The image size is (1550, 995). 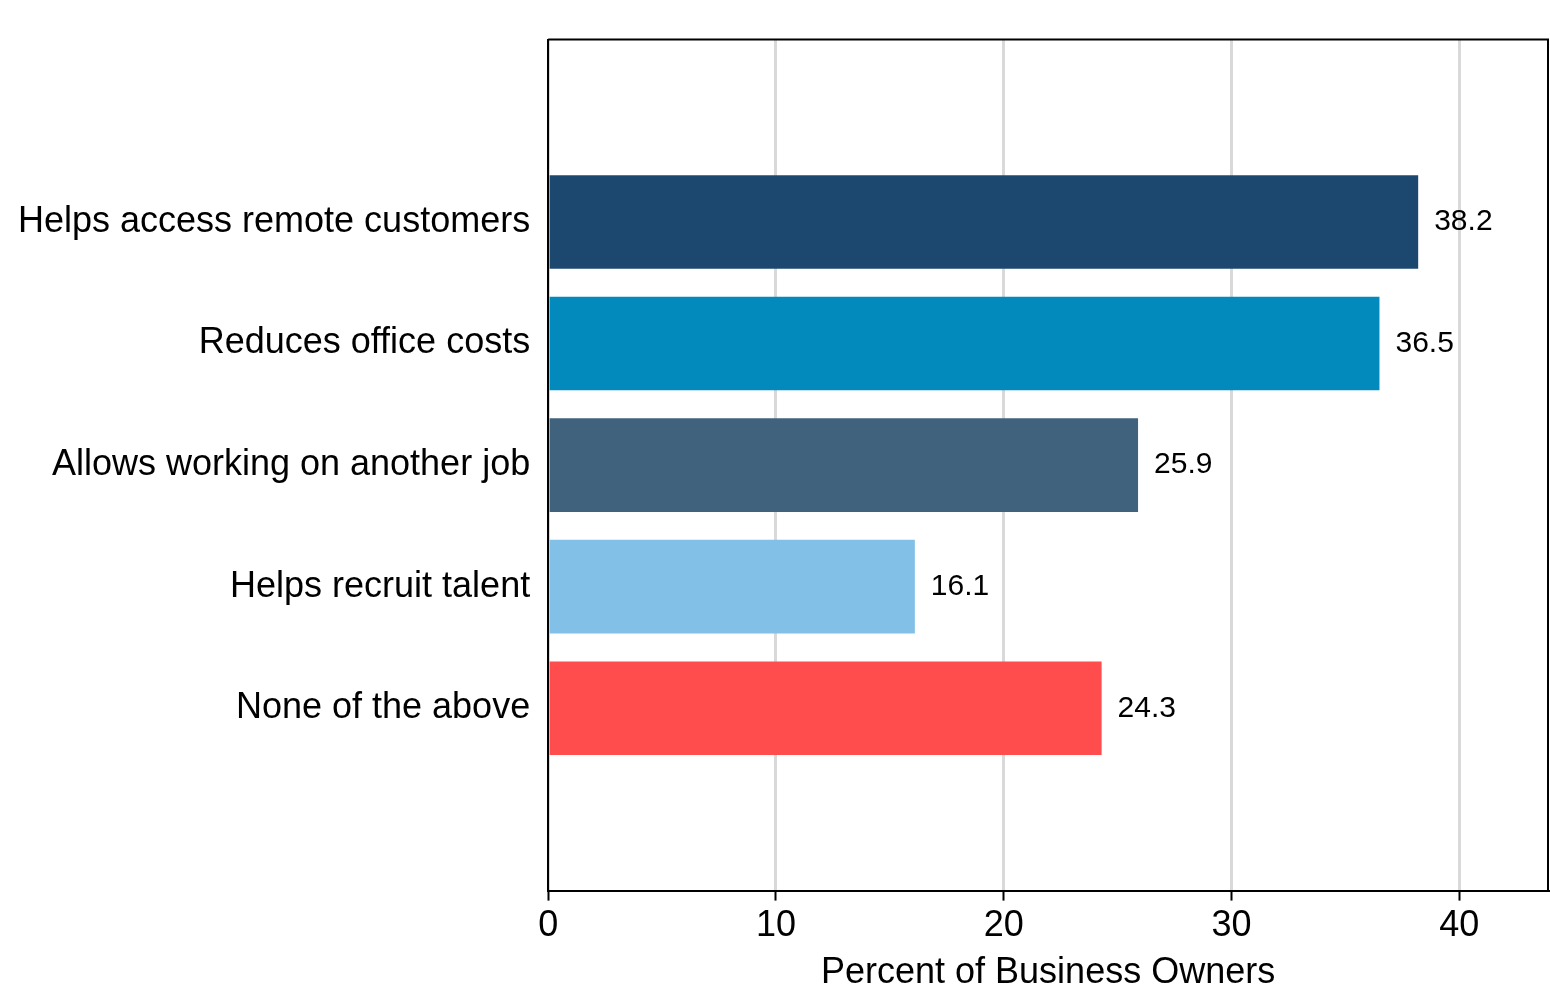 I want to click on x-tick-label: 30, so click(x=1231, y=924).